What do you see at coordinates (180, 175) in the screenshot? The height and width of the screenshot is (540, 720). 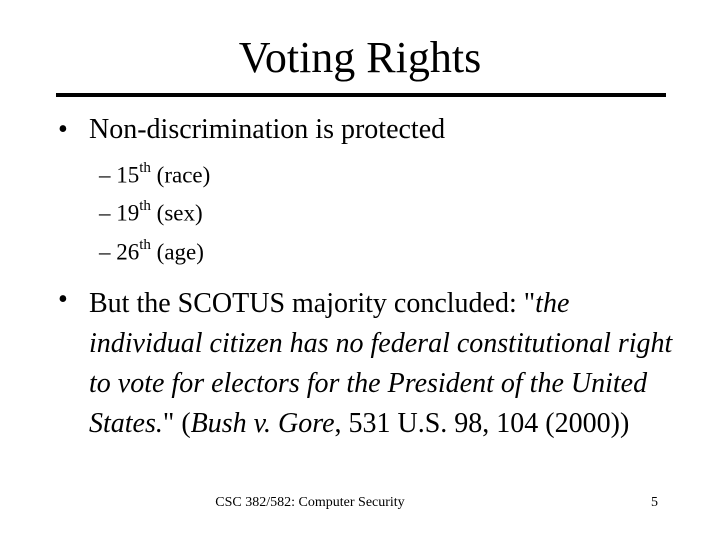 I see `sub-label: (race)` at bounding box center [180, 175].